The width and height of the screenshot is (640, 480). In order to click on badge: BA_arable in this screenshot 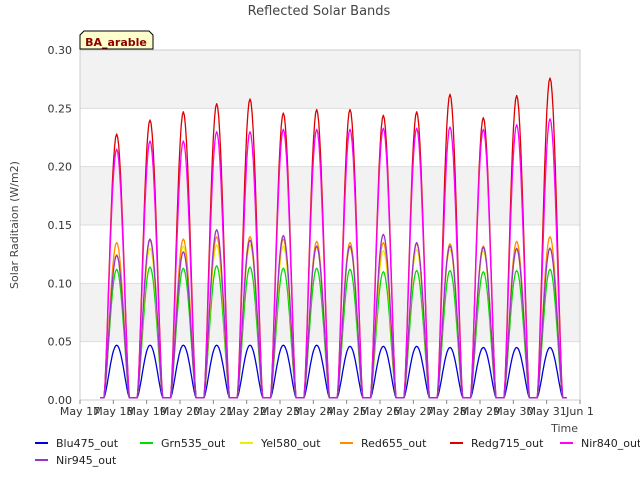, I will do `click(116, 40)`.